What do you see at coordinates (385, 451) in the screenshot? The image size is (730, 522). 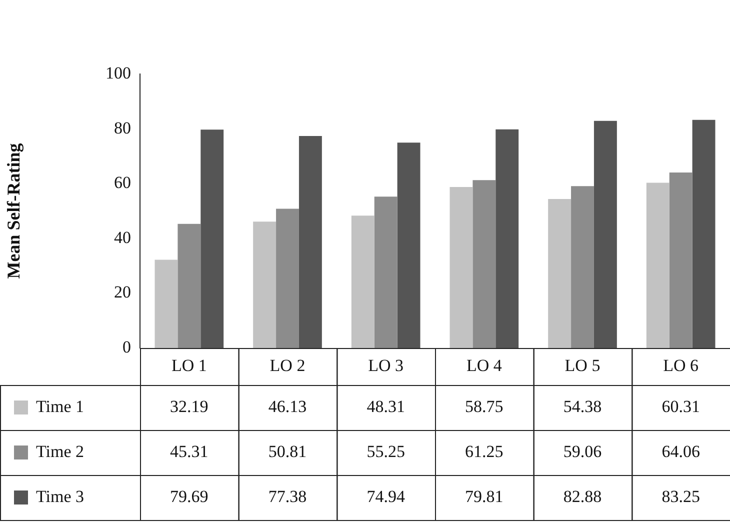 I see `data-label: 55.25` at bounding box center [385, 451].